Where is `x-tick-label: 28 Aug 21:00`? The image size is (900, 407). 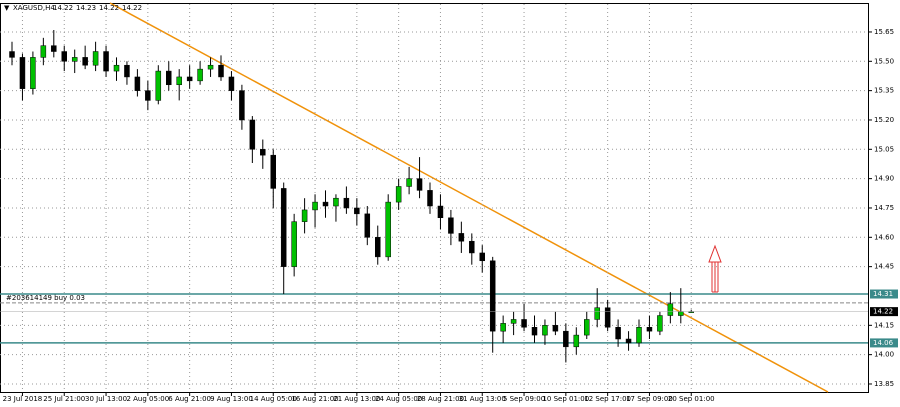 x-tick-label: 28 Aug 21:00 is located at coordinates (440, 399).